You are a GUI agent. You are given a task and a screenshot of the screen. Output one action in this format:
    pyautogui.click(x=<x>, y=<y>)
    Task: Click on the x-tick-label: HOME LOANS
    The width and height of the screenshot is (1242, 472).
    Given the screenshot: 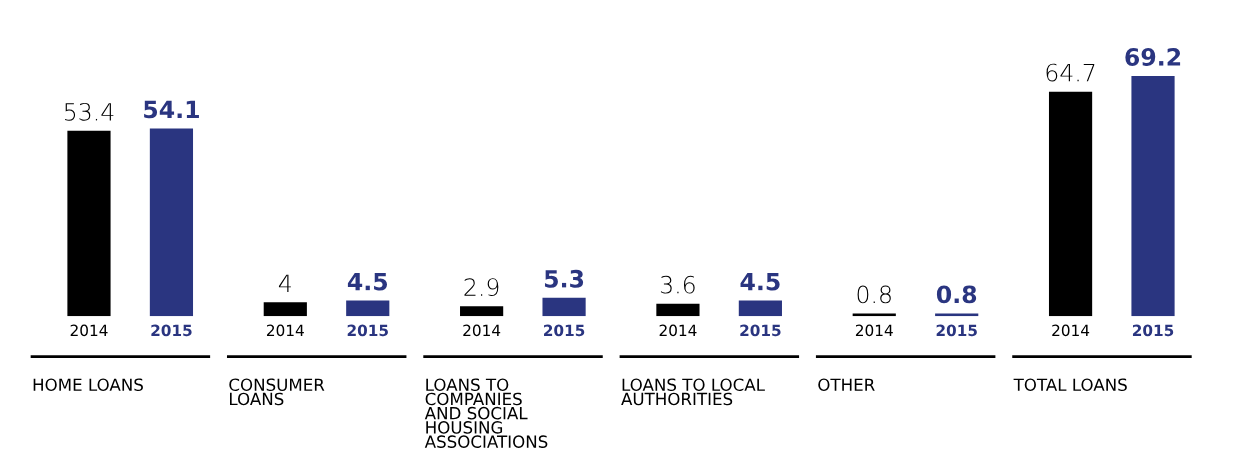 What is the action you would take?
    pyautogui.click(x=88, y=385)
    